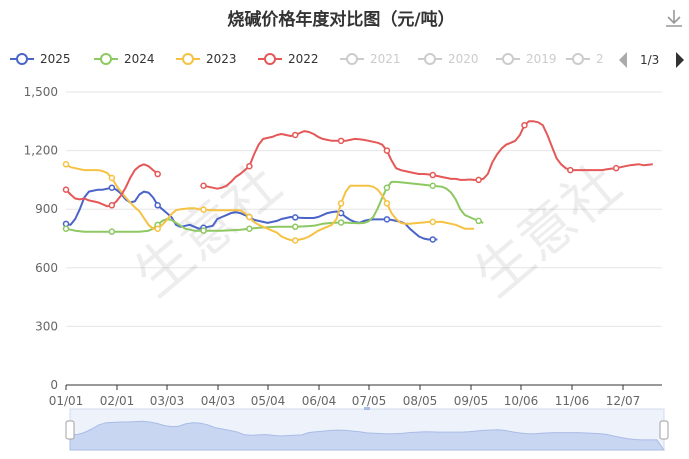  What do you see at coordinates (430, 59) in the screenshot?
I see `legend-marker-2020` at bounding box center [430, 59].